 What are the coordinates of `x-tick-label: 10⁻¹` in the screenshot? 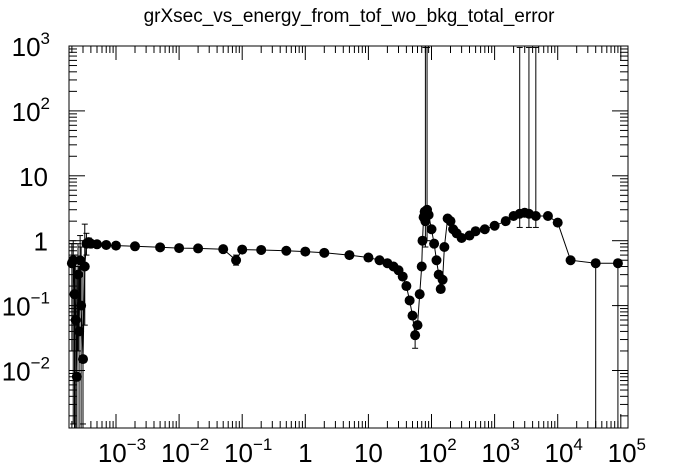 It's located at (248, 451).